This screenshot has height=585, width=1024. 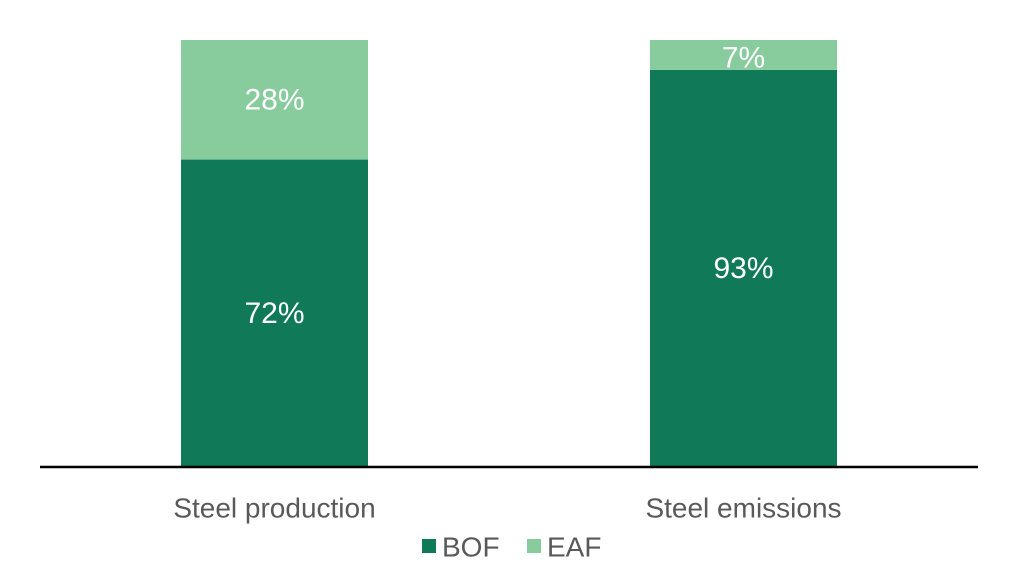 What do you see at coordinates (429, 546) in the screenshot?
I see `legend-swatch-bof` at bounding box center [429, 546].